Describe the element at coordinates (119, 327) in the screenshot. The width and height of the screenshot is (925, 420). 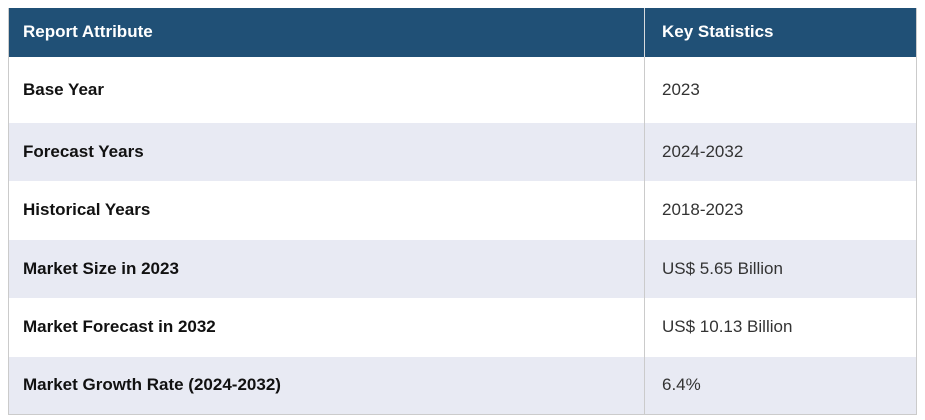
I see `attribute-cell: Market Forecast in 2032` at that location.